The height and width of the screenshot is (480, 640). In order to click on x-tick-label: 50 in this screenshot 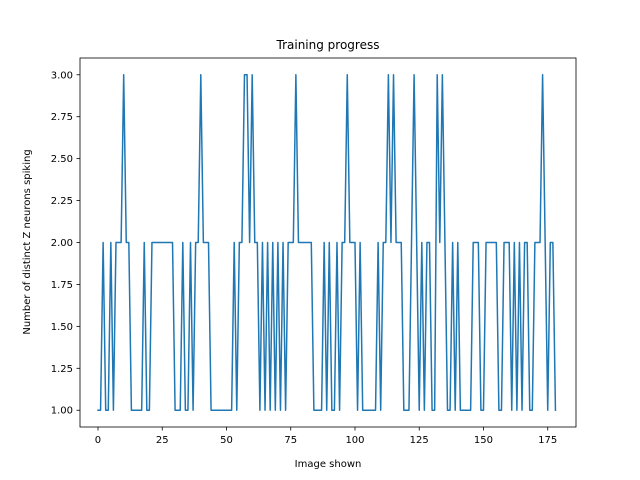, I will do `click(226, 440)`.